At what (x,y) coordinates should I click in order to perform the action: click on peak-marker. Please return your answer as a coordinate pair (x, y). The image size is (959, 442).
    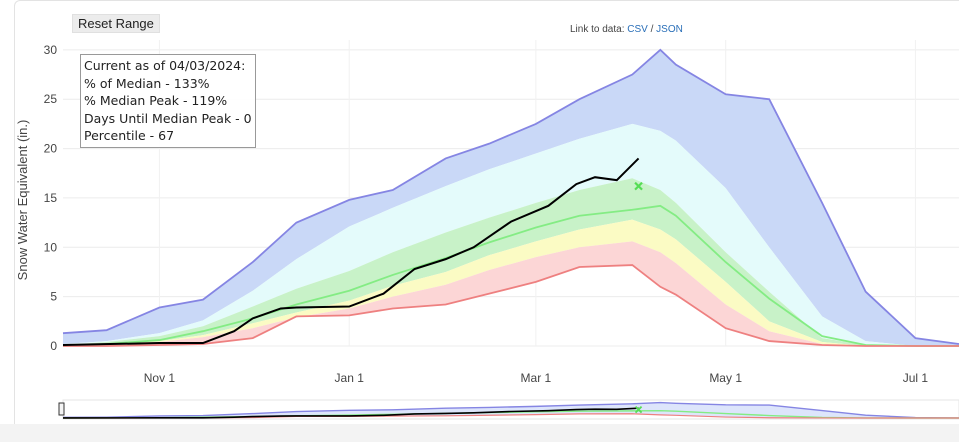
    Looking at the image, I should click on (638, 186).